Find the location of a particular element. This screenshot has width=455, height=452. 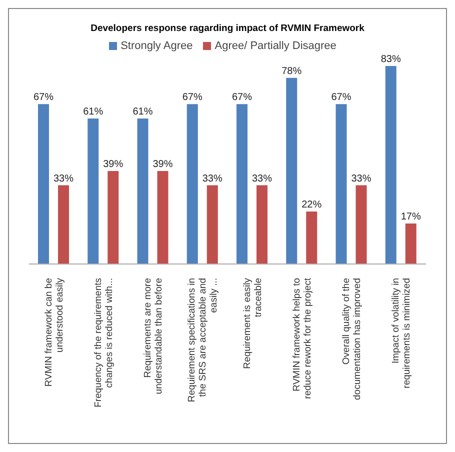

data-label: 83% is located at coordinates (390, 59).